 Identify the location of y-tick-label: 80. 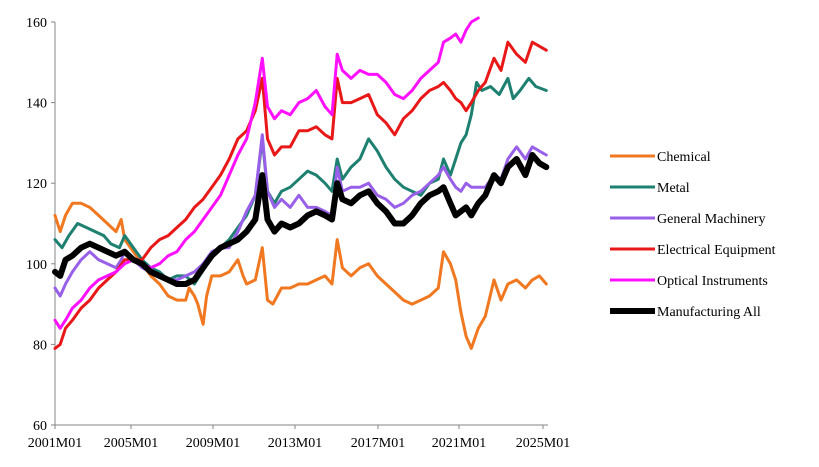
(40, 345).